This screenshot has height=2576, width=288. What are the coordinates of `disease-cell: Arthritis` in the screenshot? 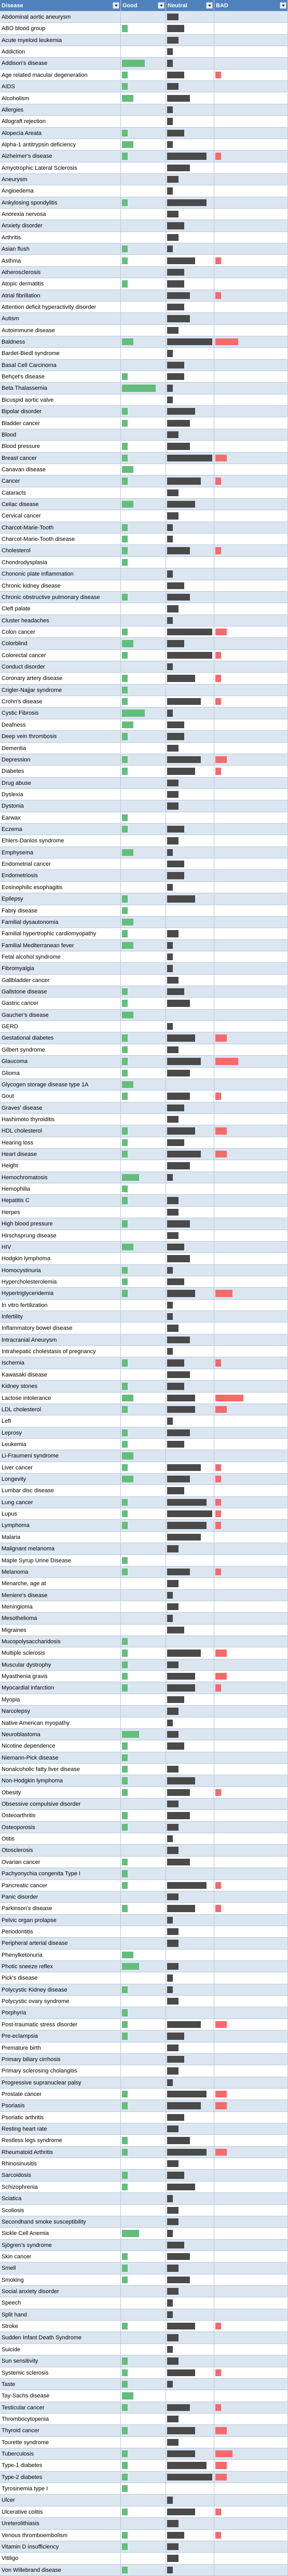 It's located at (60, 237).